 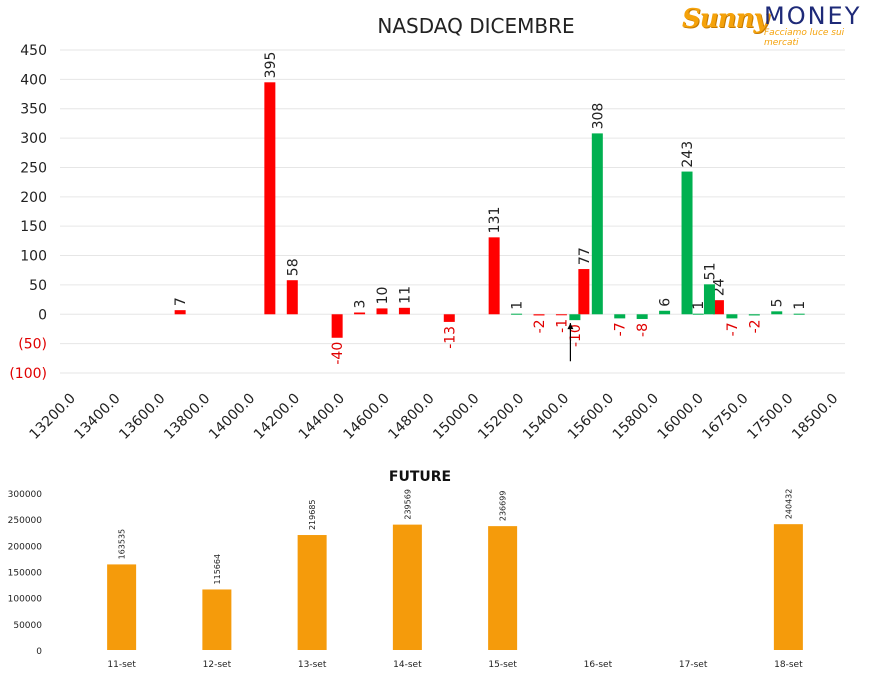 I want to click on x-tick-label: 15400.0, so click(x=546, y=417).